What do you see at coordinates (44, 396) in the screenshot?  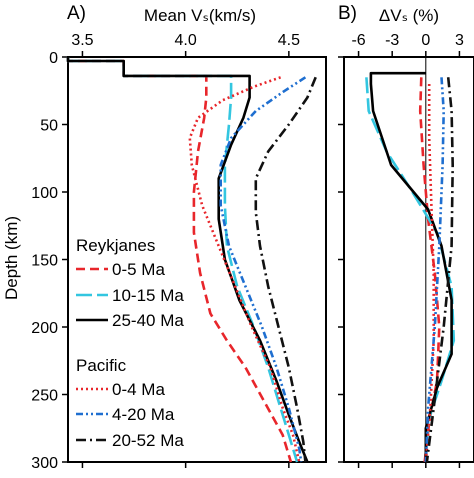 I see `y-tick-label: 250` at bounding box center [44, 396].